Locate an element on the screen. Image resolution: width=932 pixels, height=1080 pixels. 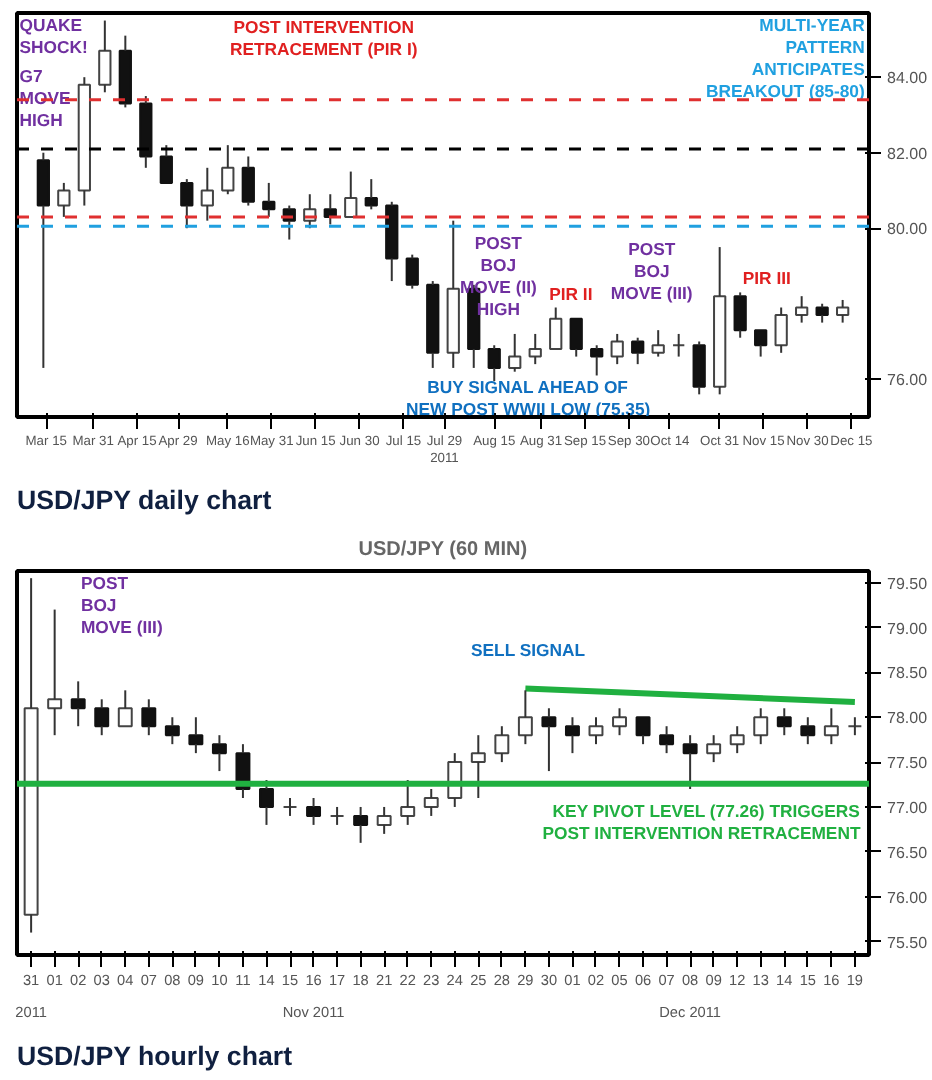
y-tick-label: 82.00 is located at coordinates (908, 153).